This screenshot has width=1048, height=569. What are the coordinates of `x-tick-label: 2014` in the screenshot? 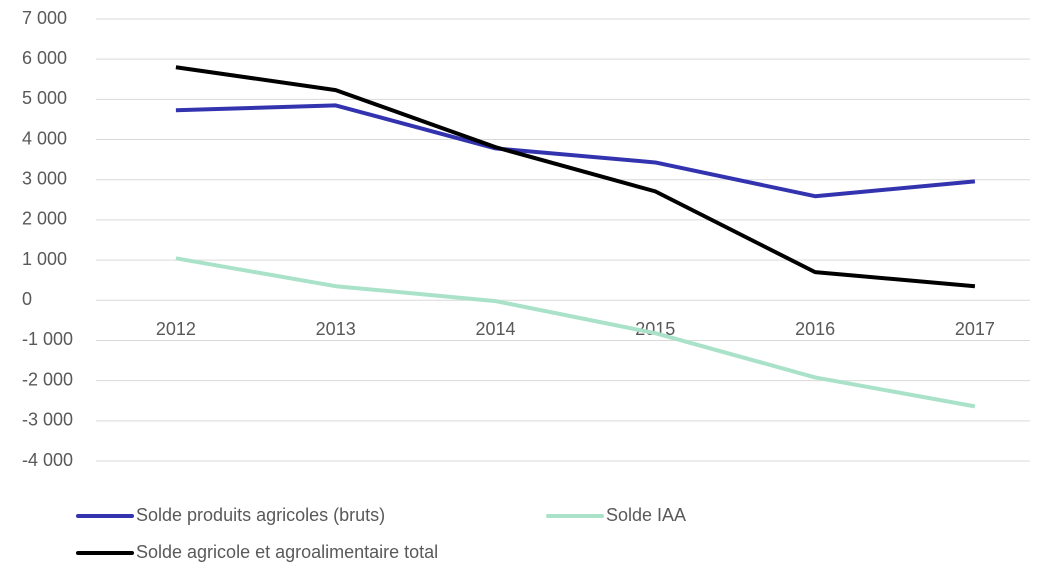 It's located at (495, 329).